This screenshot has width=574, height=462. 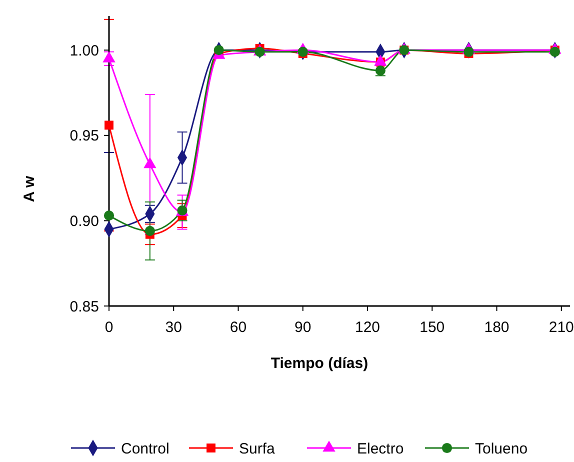 What do you see at coordinates (29, 189) in the screenshot?
I see `y-axis-title: A w` at bounding box center [29, 189].